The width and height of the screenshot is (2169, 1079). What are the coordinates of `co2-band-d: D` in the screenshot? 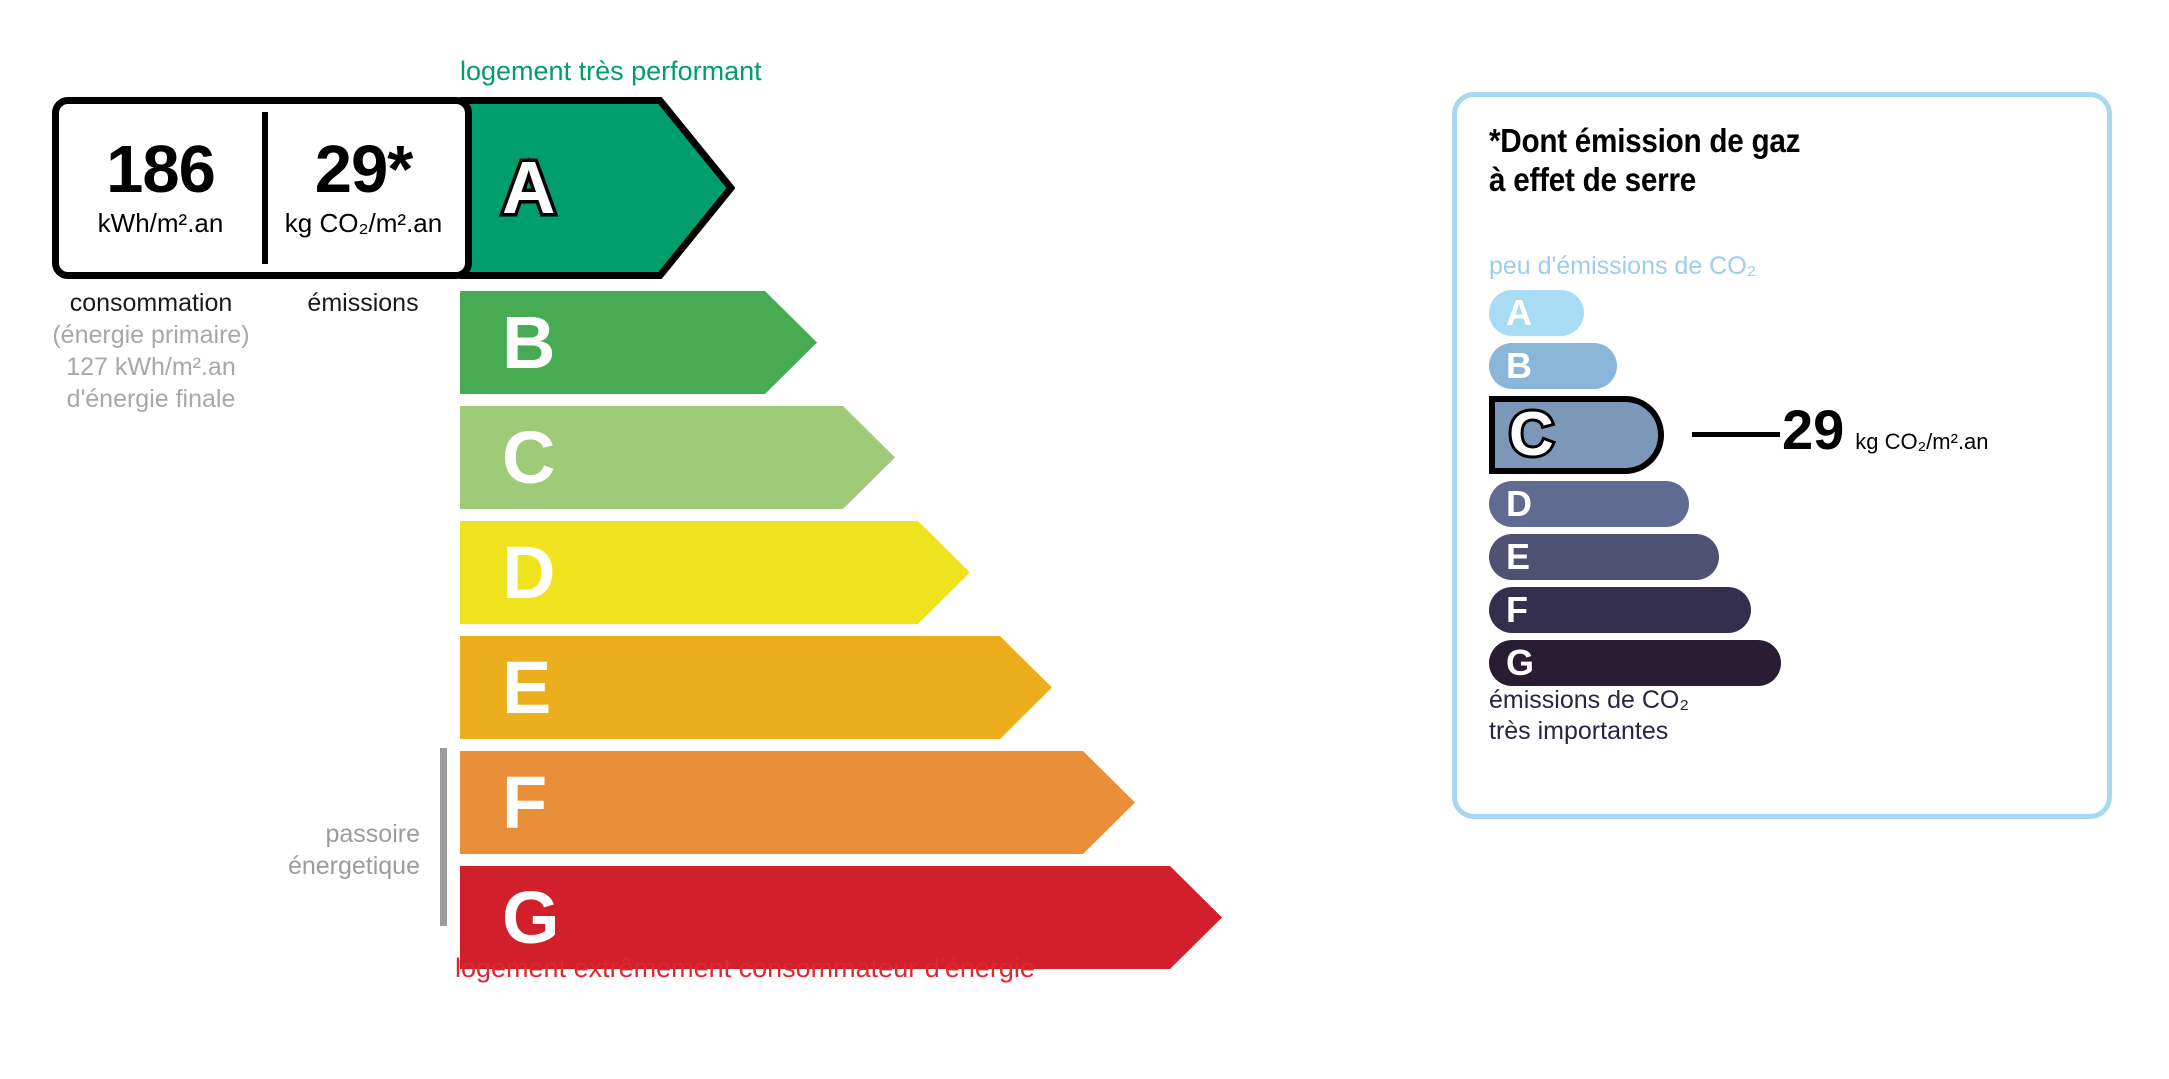 It's located at (1635, 504).